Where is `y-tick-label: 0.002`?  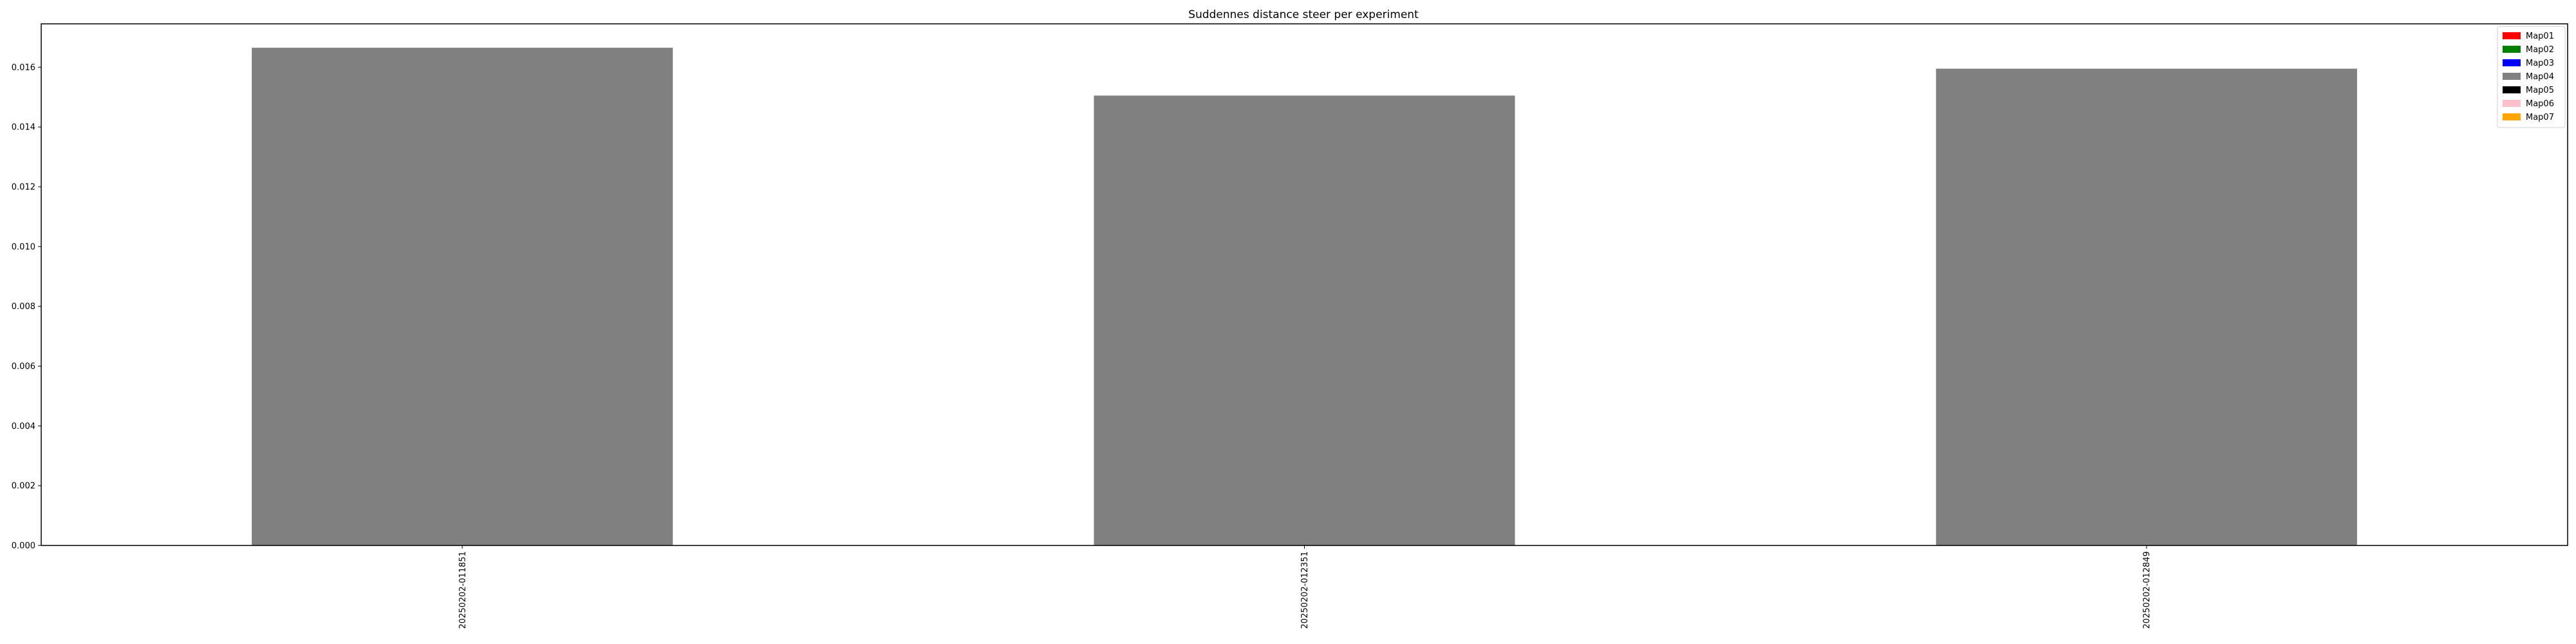
y-tick-label: 0.002 is located at coordinates (24, 486).